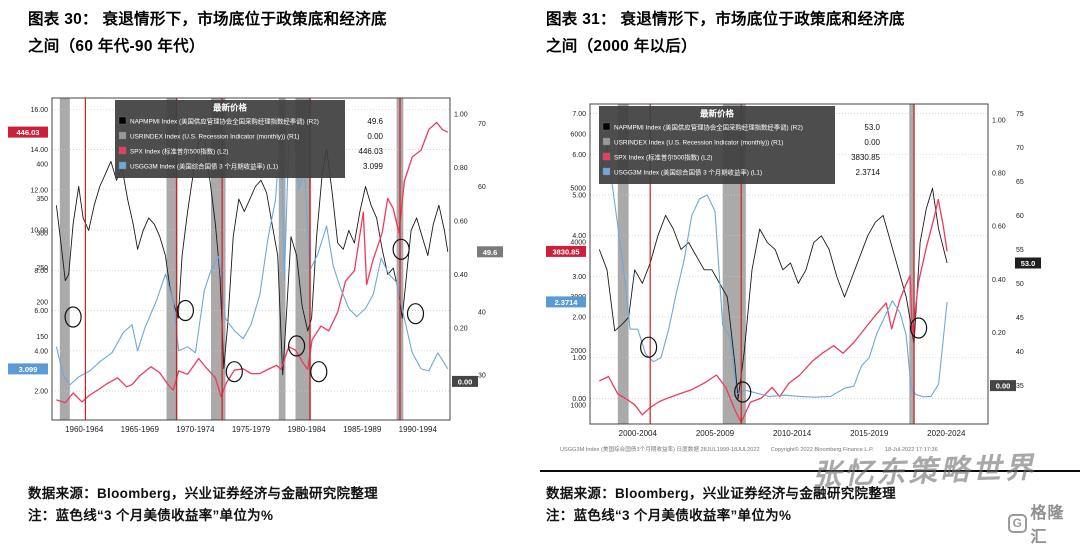 The image size is (1080, 547). Describe the element at coordinates (810, 471) in the screenshot. I see `divider-line` at that location.